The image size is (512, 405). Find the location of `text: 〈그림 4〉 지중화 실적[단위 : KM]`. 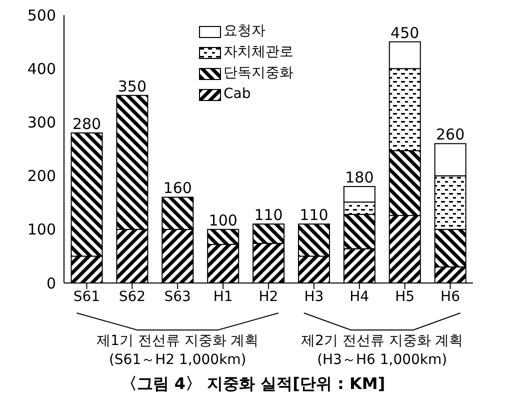

text: 〈그림 4〉 지중화 실적[단위 : KM] is located at coordinates (253, 384).